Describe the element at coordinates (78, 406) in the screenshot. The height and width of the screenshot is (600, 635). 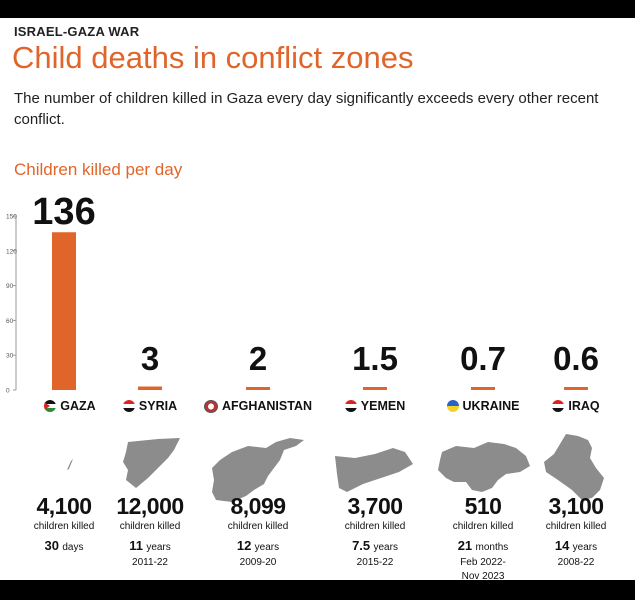
I see `country-name: GAZA` at that location.